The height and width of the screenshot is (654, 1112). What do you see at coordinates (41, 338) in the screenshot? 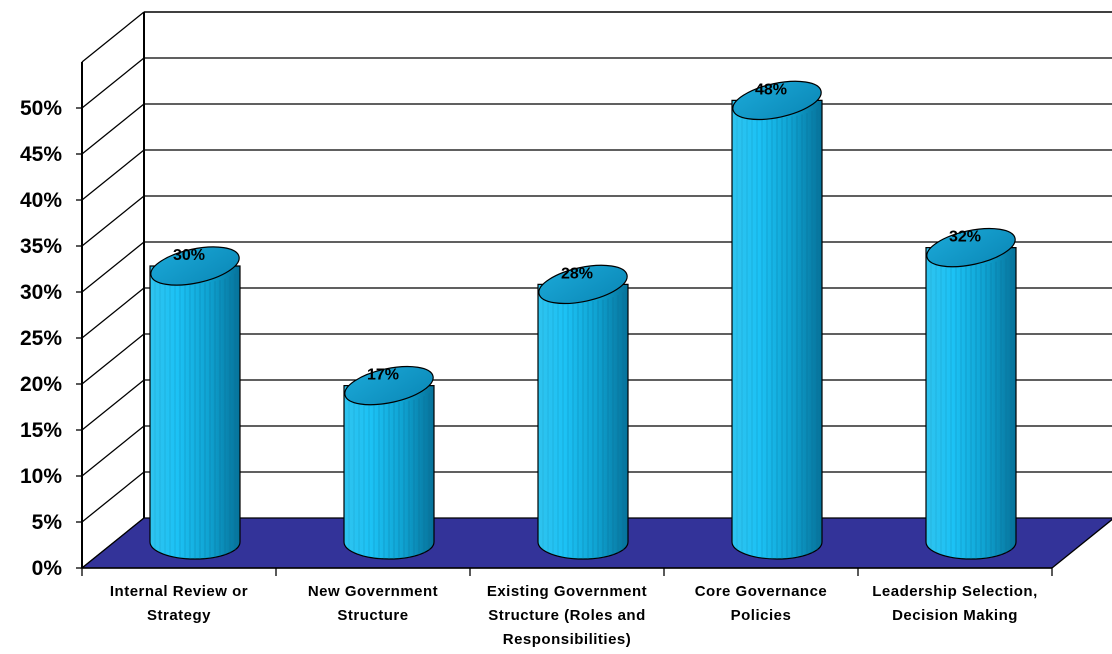
I see `y-tick-label: 25%` at bounding box center [41, 338].